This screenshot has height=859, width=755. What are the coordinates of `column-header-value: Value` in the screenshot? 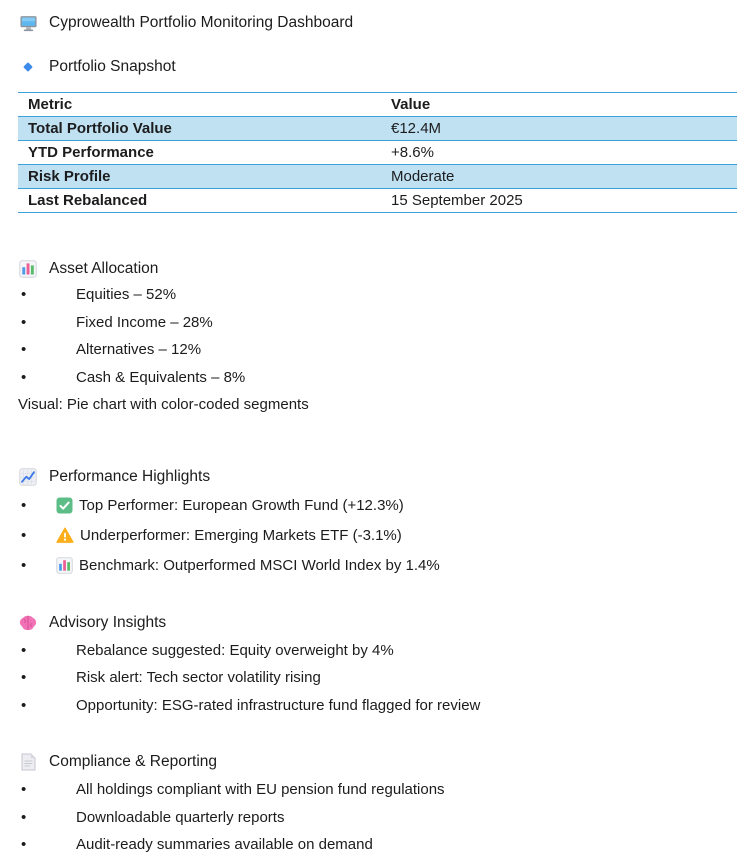 It's located at (411, 104).